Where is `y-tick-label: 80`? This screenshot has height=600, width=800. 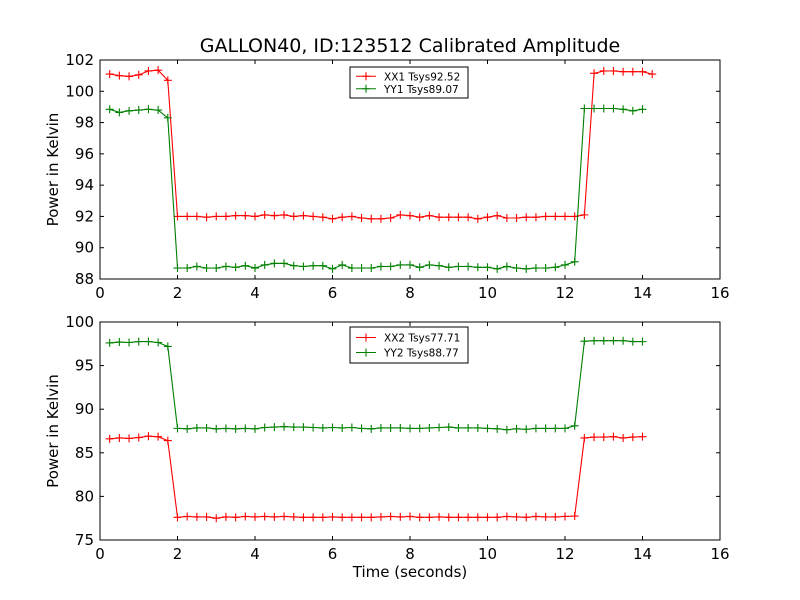
y-tick-label: 80 is located at coordinates (84, 496).